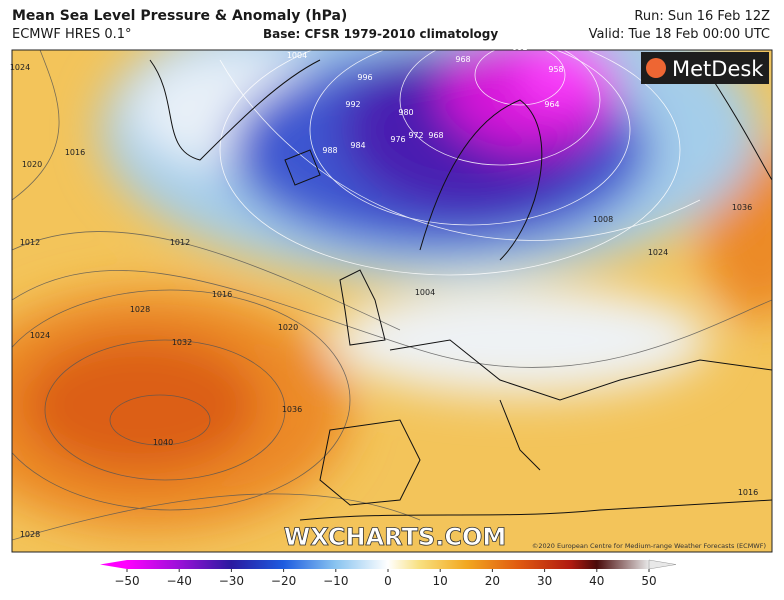  Describe the element at coordinates (492, 581) in the screenshot. I see `colorbar-tick-label: 20` at that location.